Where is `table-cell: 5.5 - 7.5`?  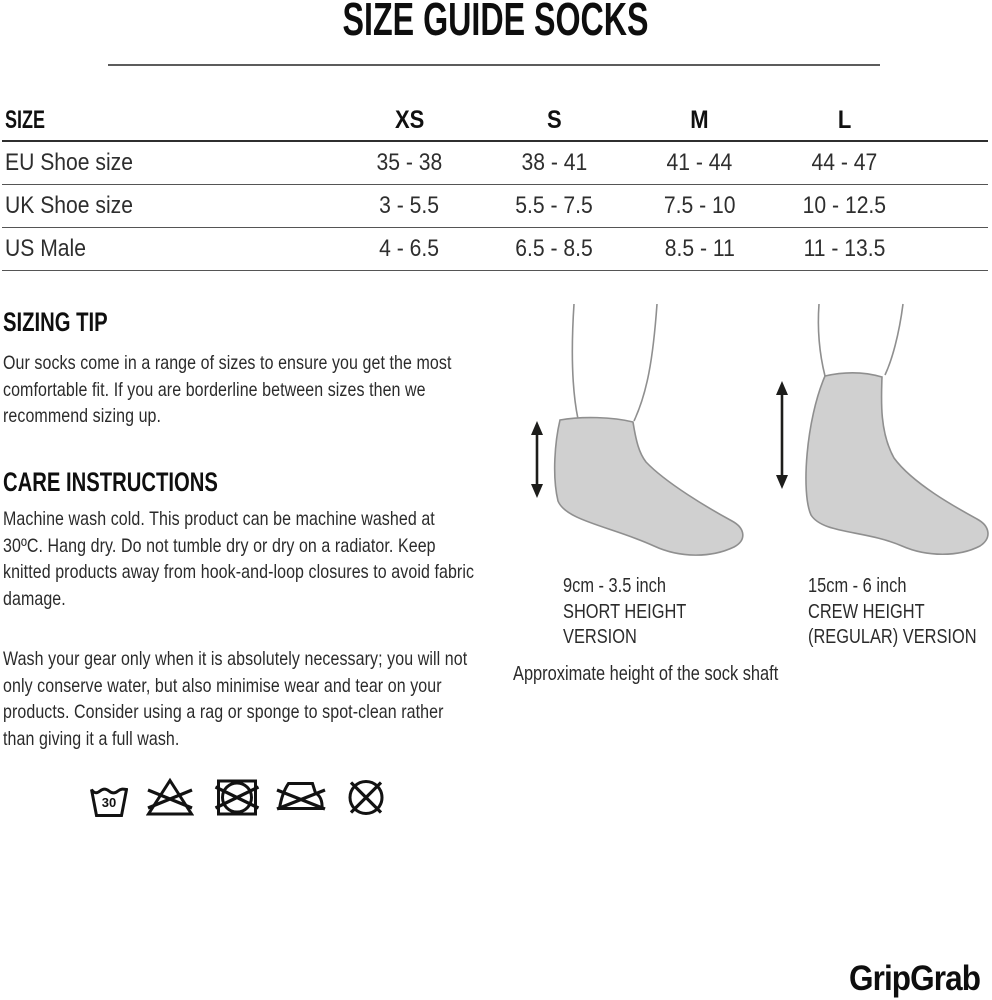 table-cell: 5.5 - 7.5 is located at coordinates (554, 205).